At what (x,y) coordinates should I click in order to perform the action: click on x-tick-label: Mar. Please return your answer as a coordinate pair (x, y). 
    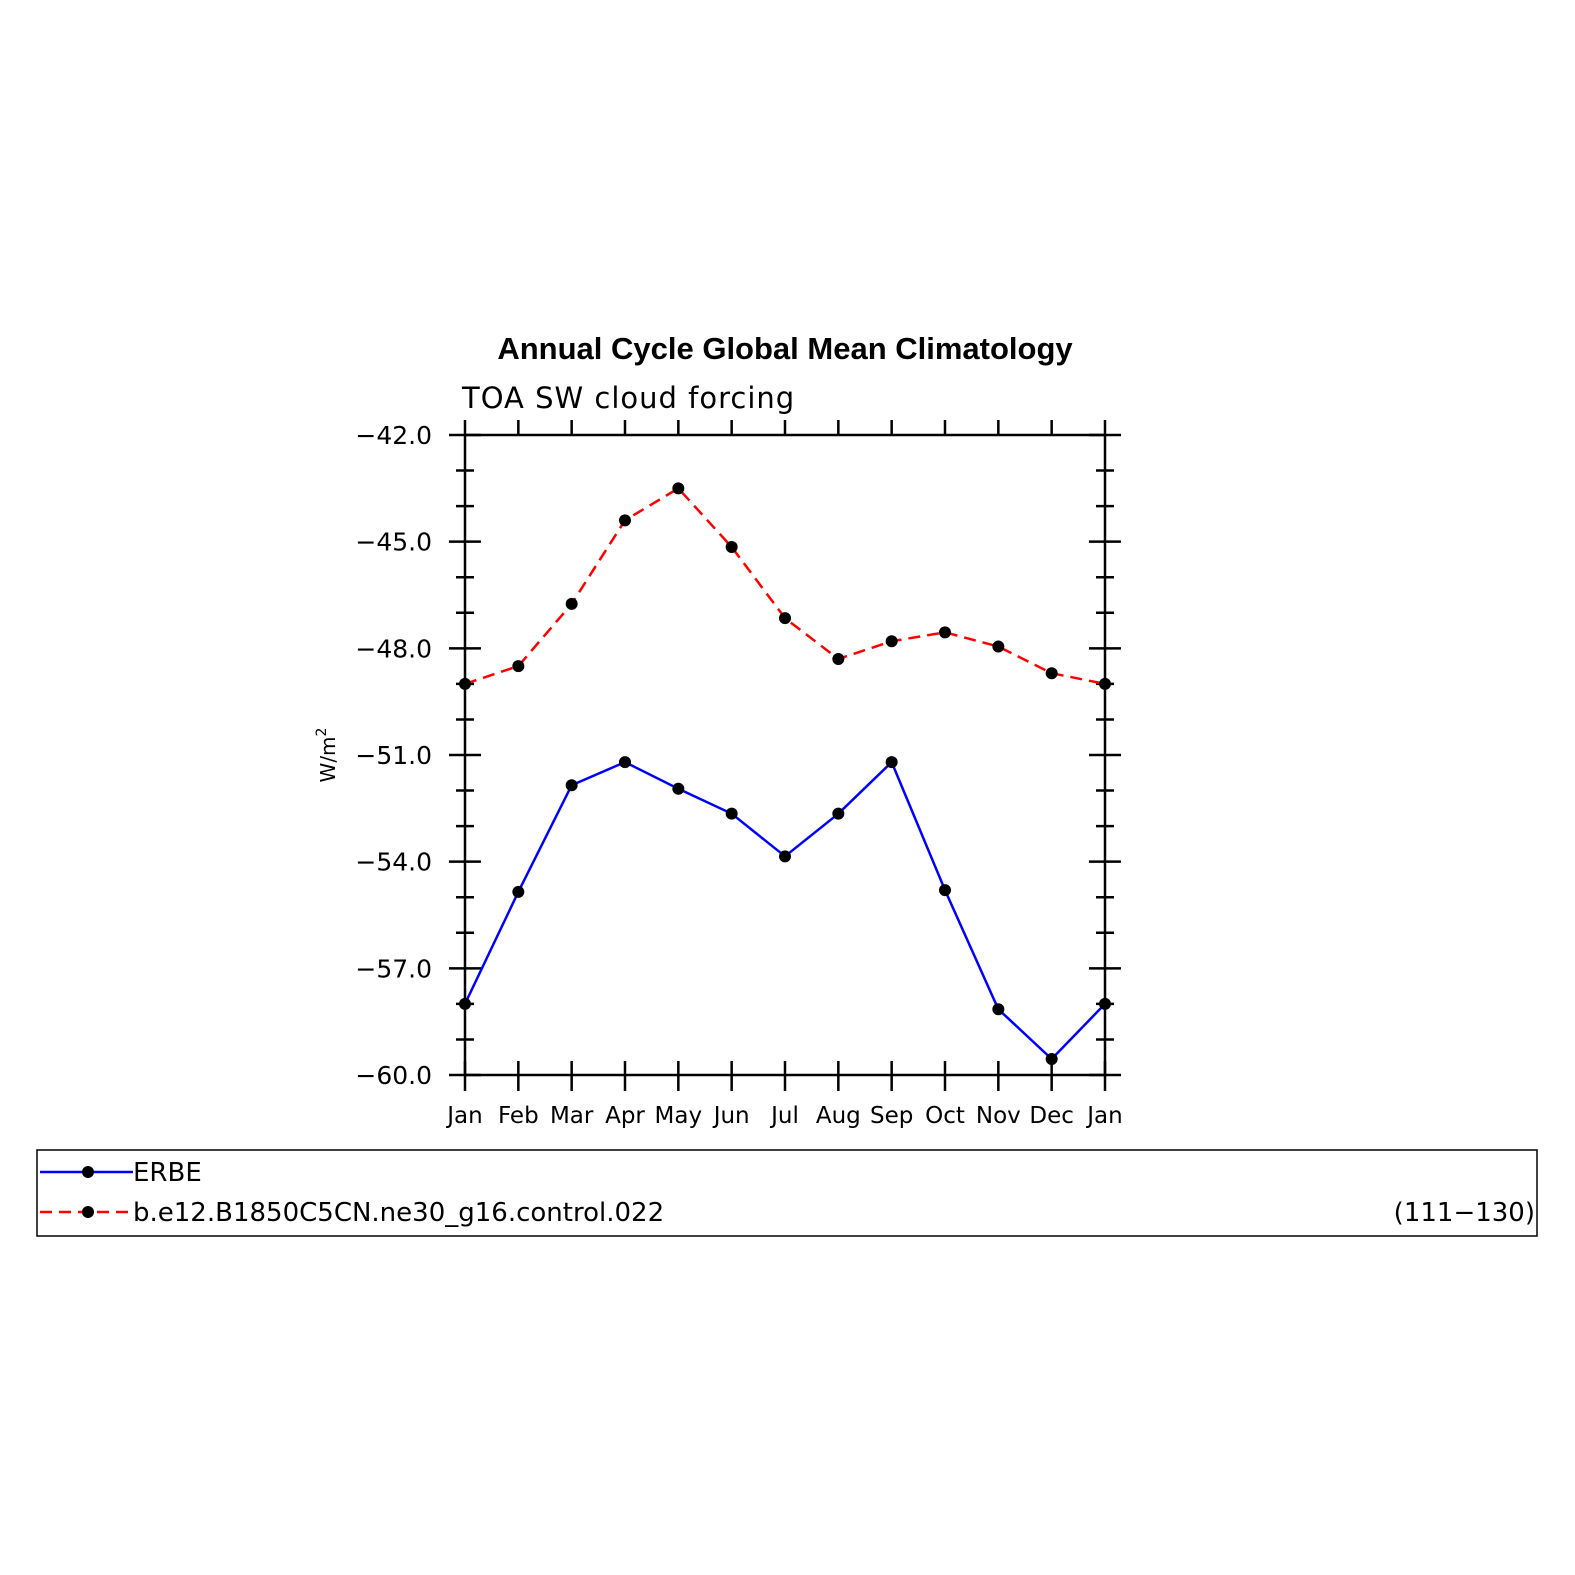
    Looking at the image, I should click on (572, 1116).